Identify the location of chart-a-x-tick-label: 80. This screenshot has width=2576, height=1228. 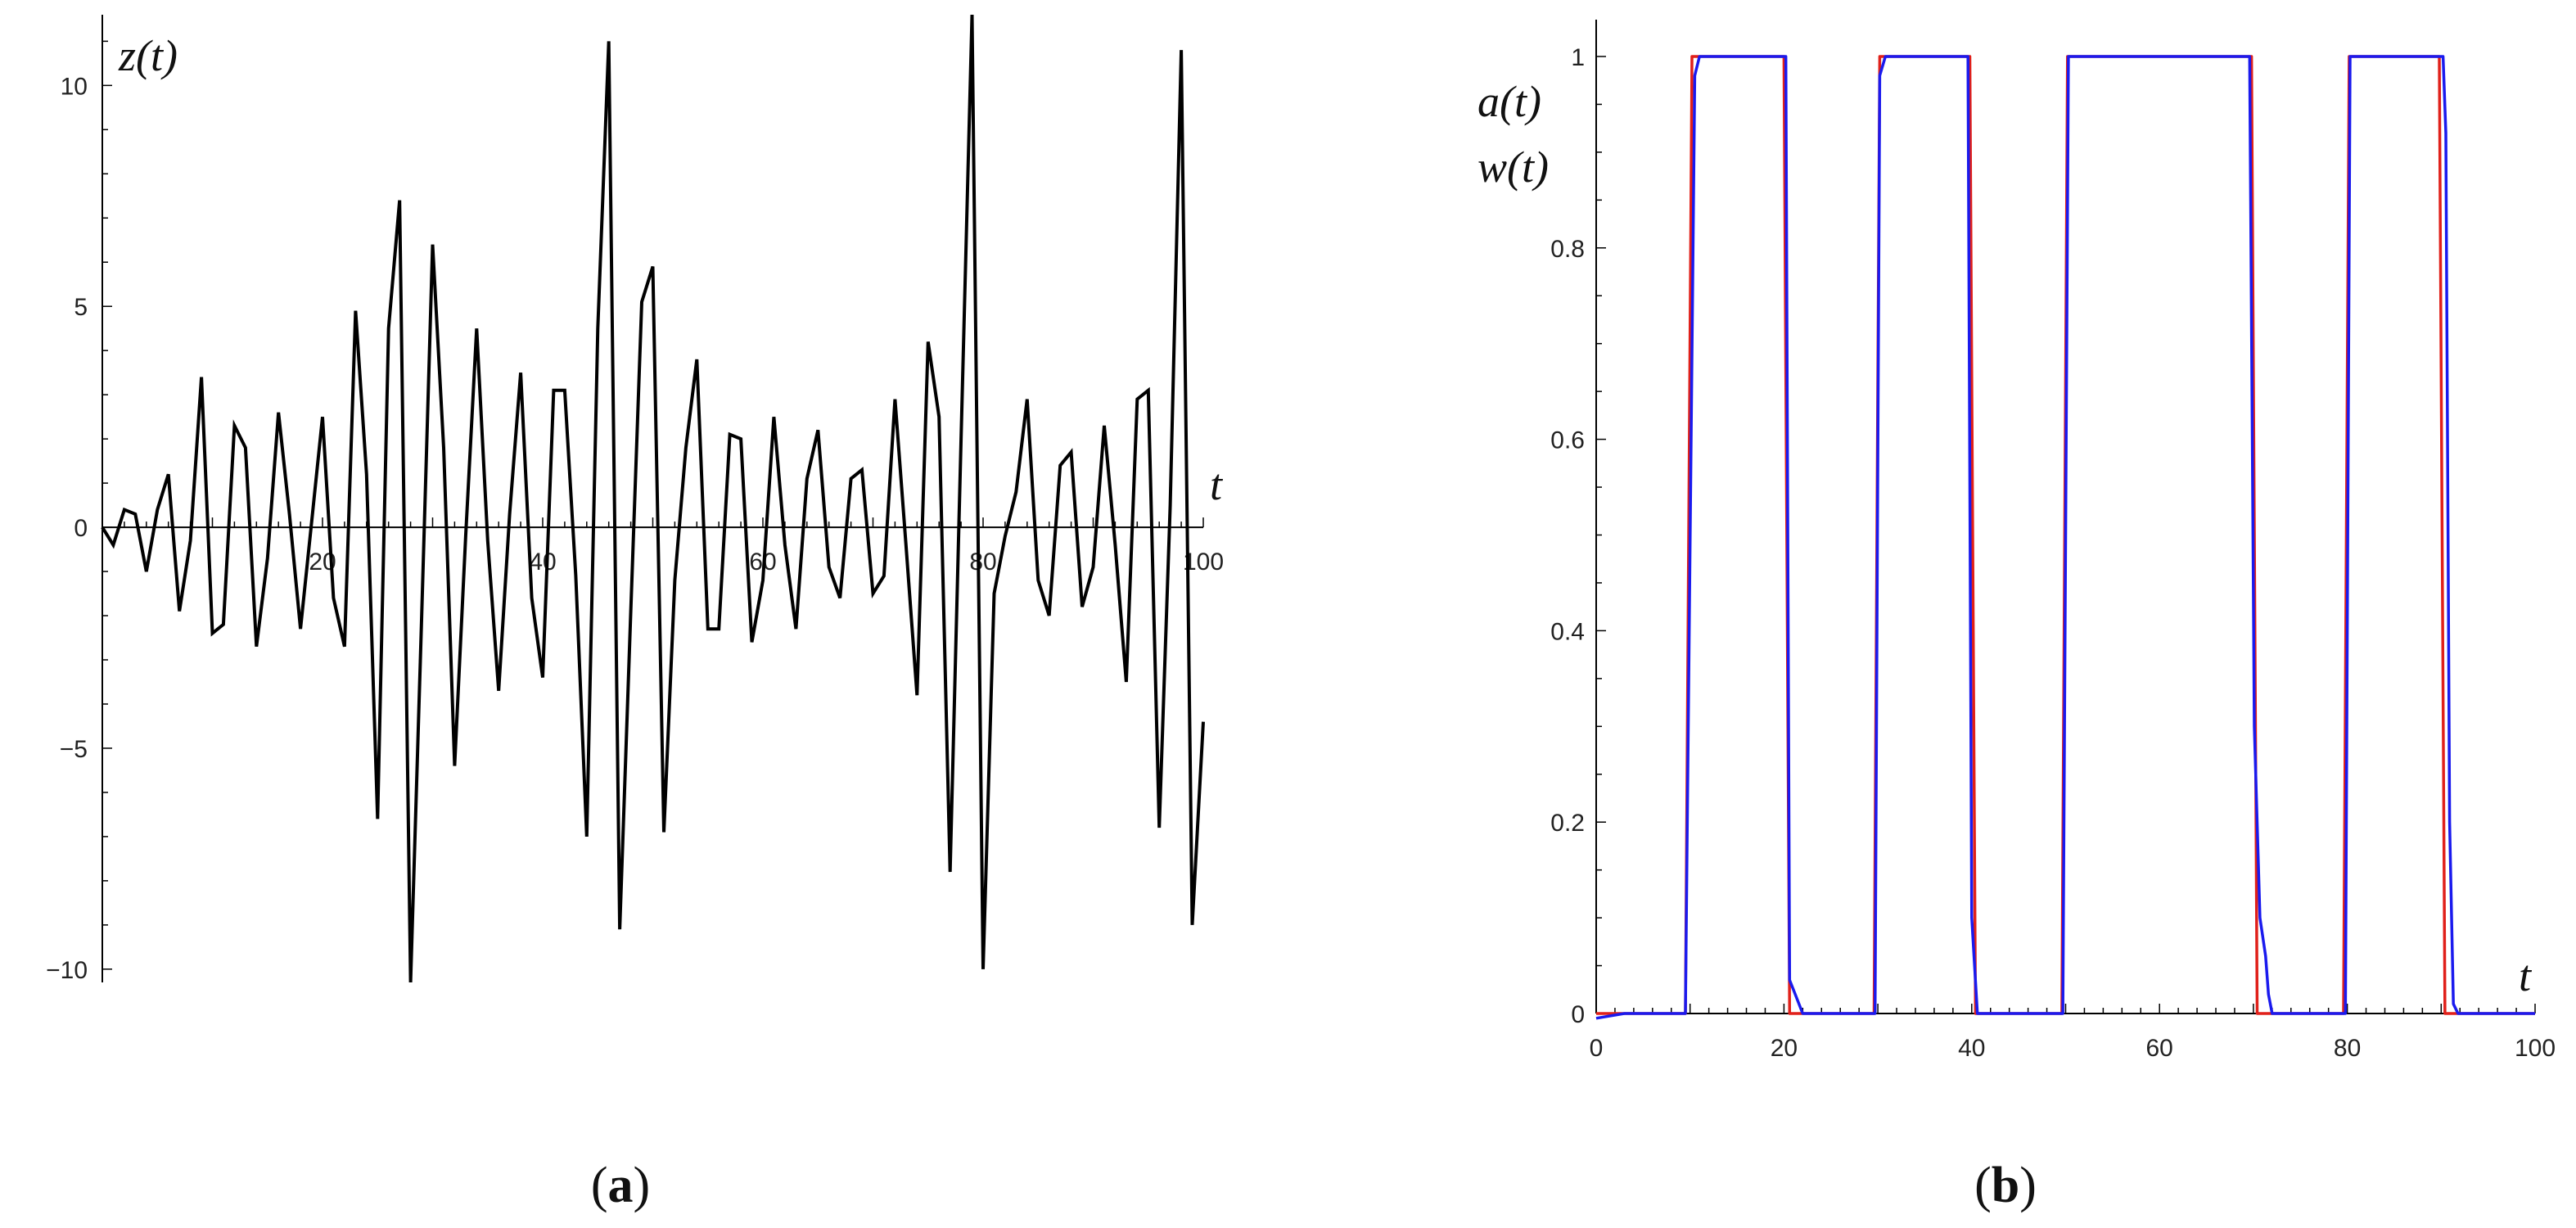
(982, 562).